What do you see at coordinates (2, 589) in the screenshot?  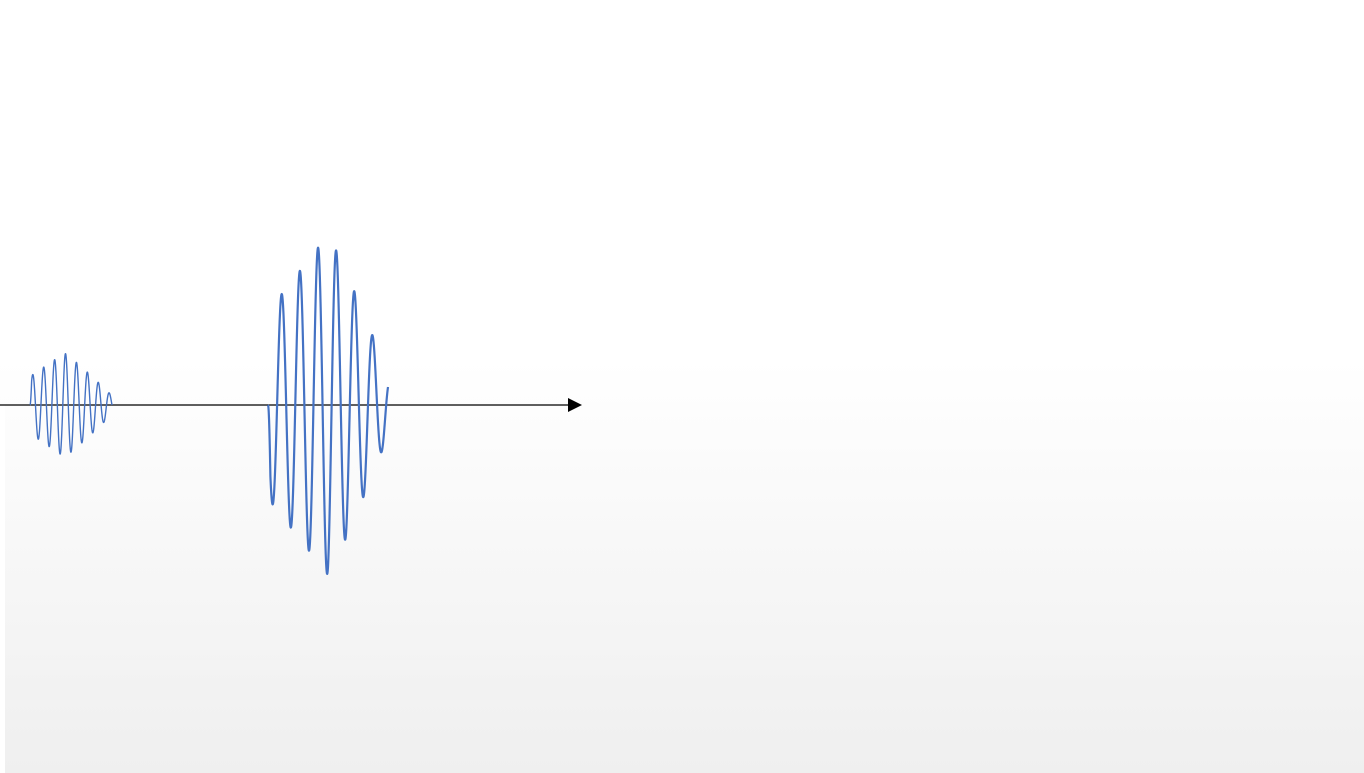 I see `slide-edge` at bounding box center [2, 589].